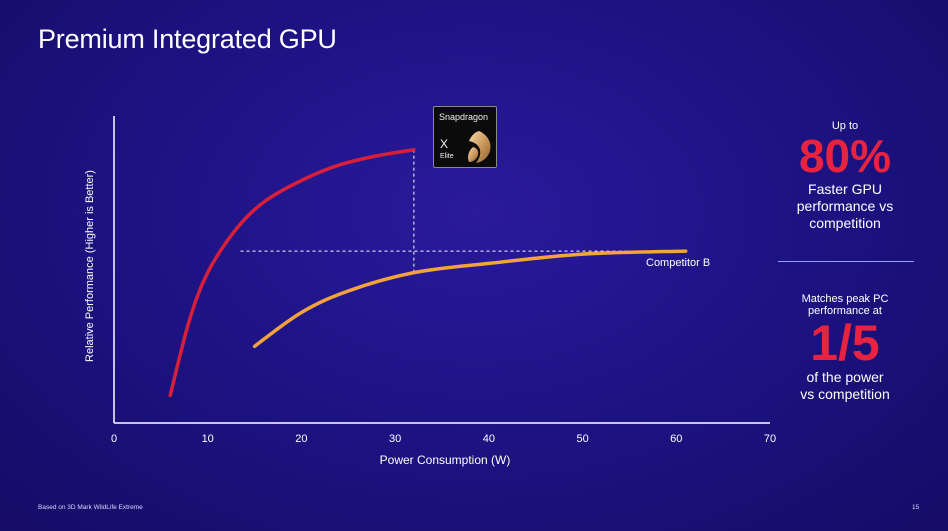  What do you see at coordinates (845, 189) in the screenshot?
I see `callout-text-line: Faster GPU` at bounding box center [845, 189].